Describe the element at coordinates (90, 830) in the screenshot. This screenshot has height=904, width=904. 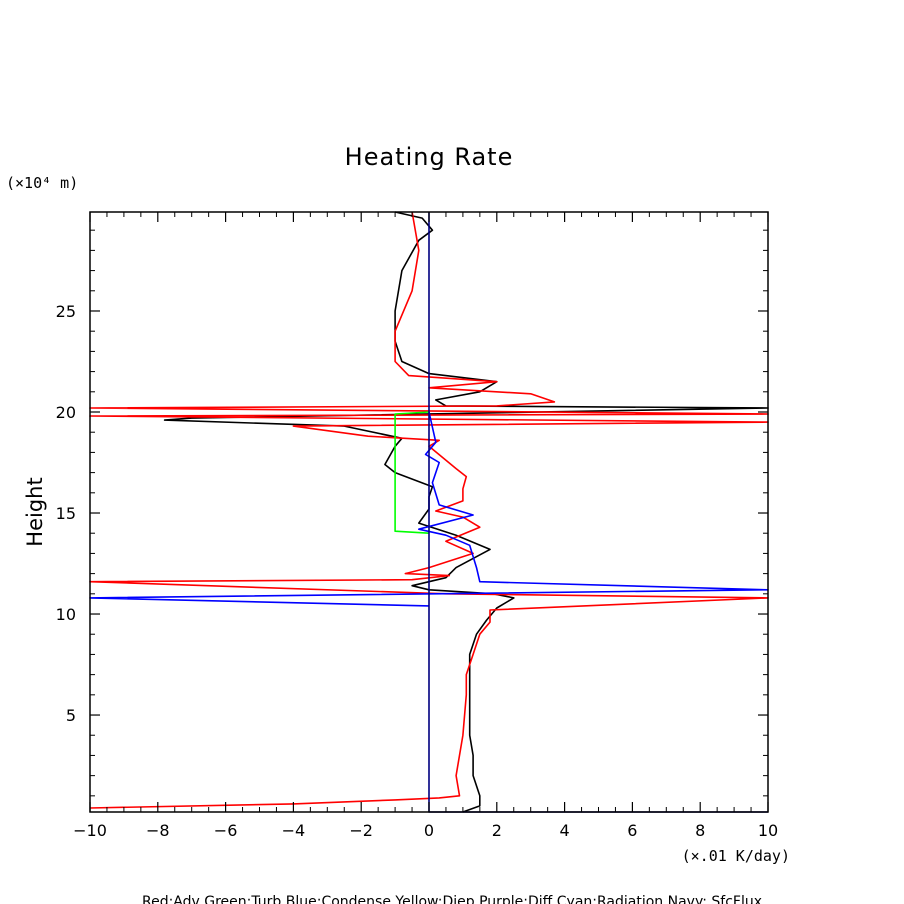
I see `x-tick-label: −10` at that location.